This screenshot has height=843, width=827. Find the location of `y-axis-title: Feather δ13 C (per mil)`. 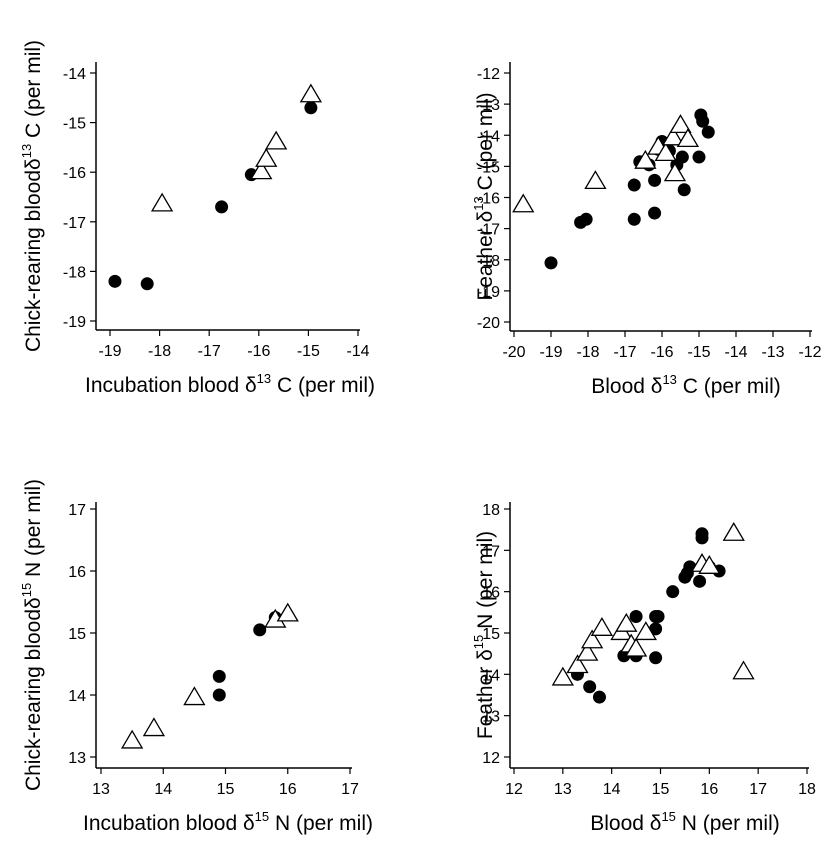

y-axis-title: Feather δ13 C (per mil) is located at coordinates (484, 196).